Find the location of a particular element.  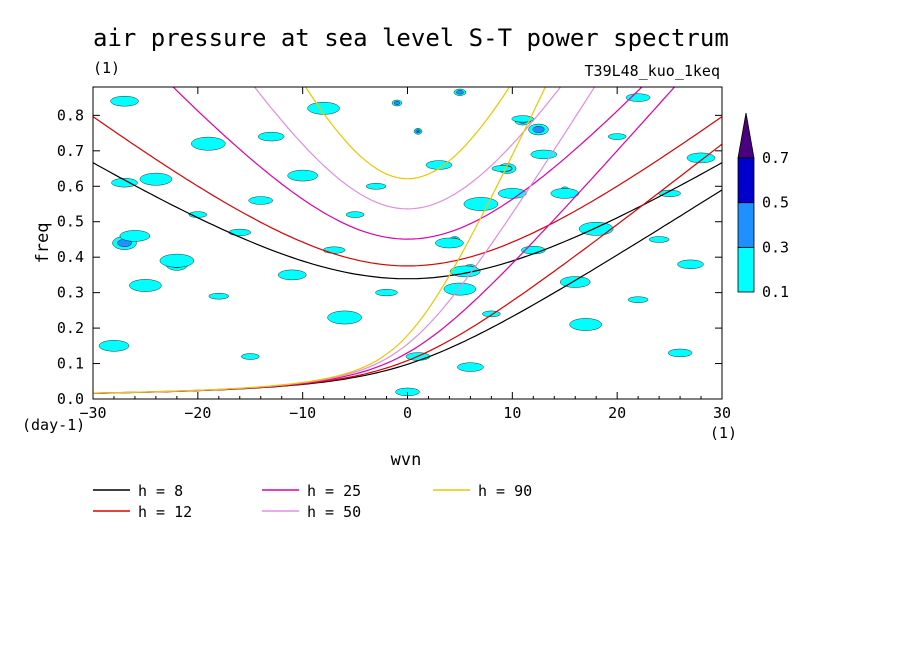

legend-label: h = 50 is located at coordinates (334, 512).